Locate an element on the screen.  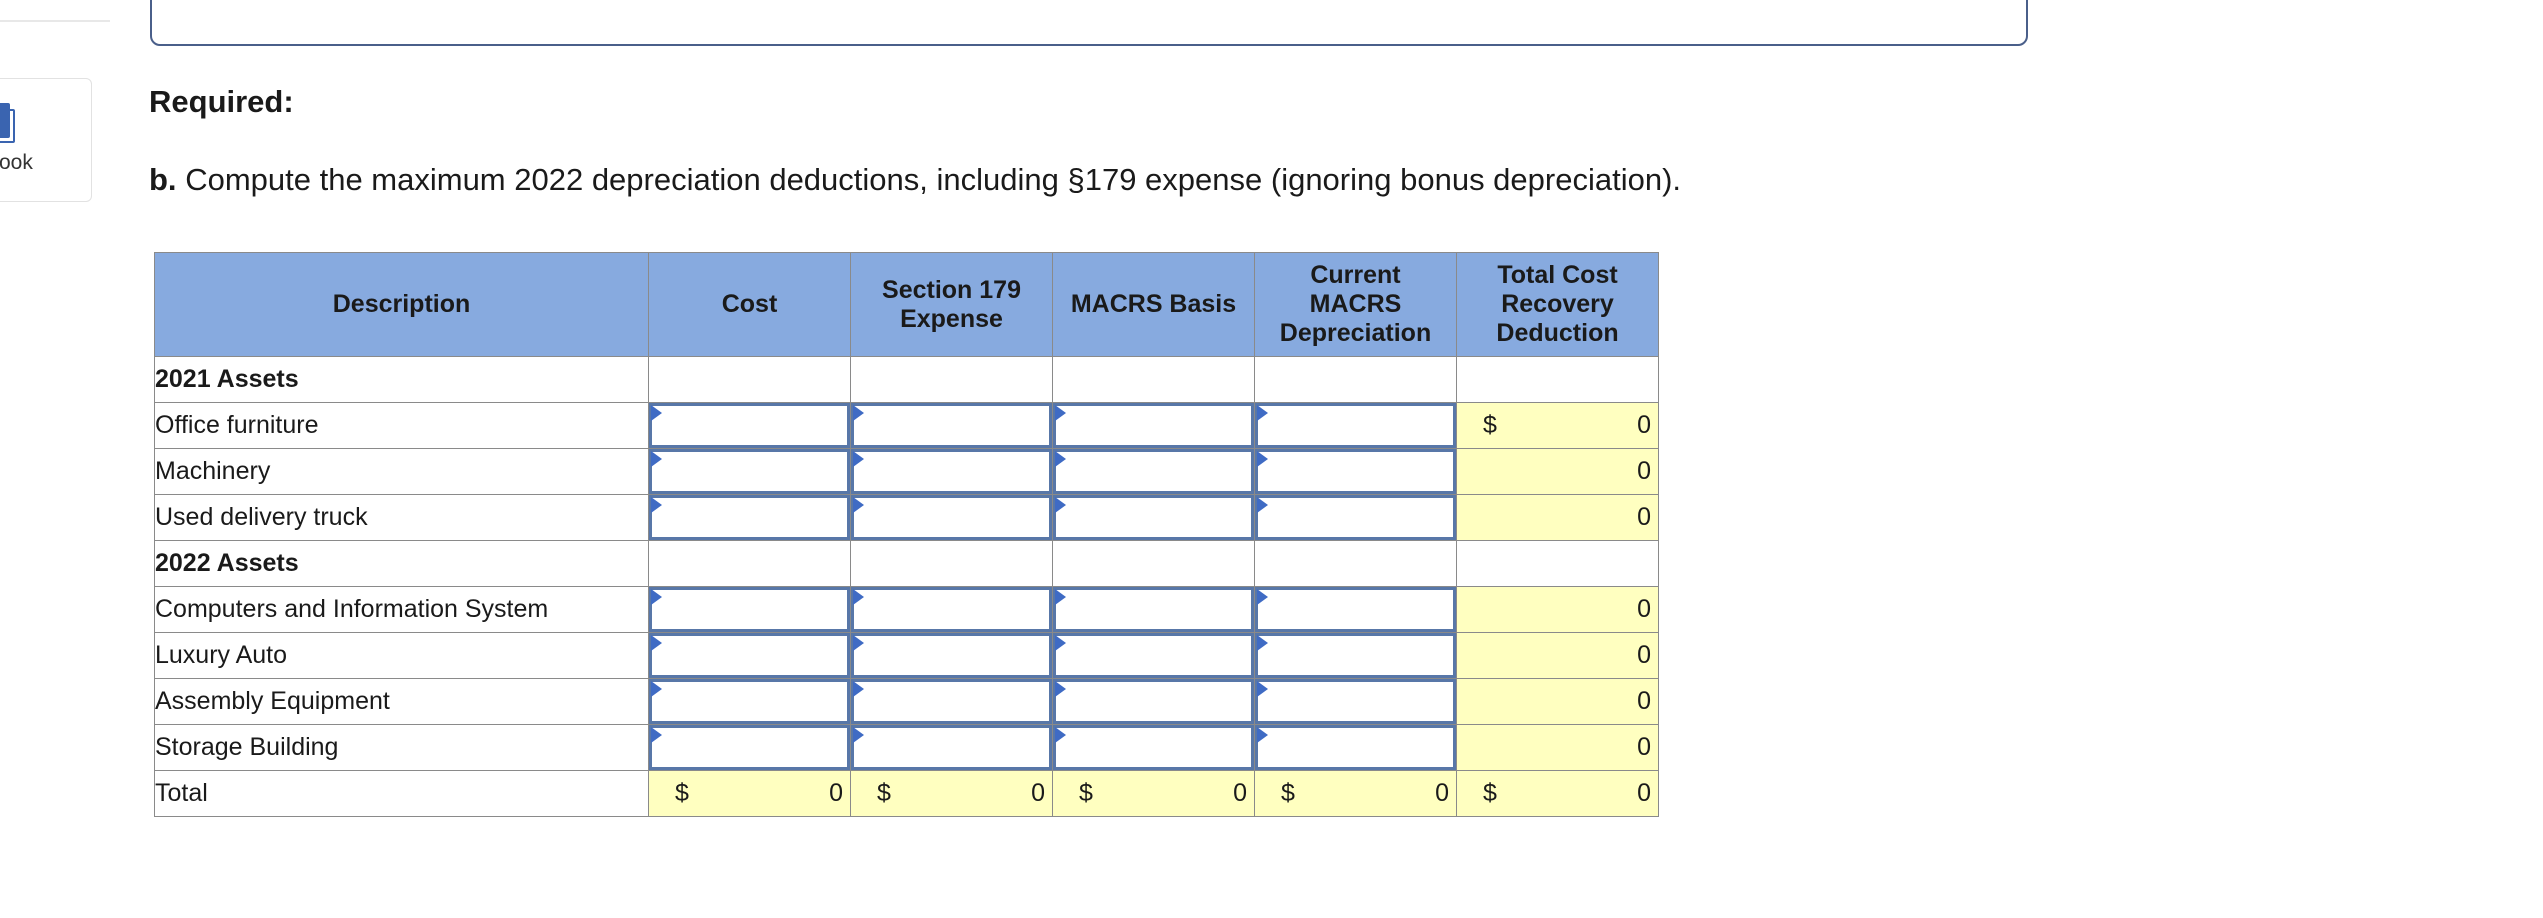
asset-label: Office furniture is located at coordinates (401, 425).